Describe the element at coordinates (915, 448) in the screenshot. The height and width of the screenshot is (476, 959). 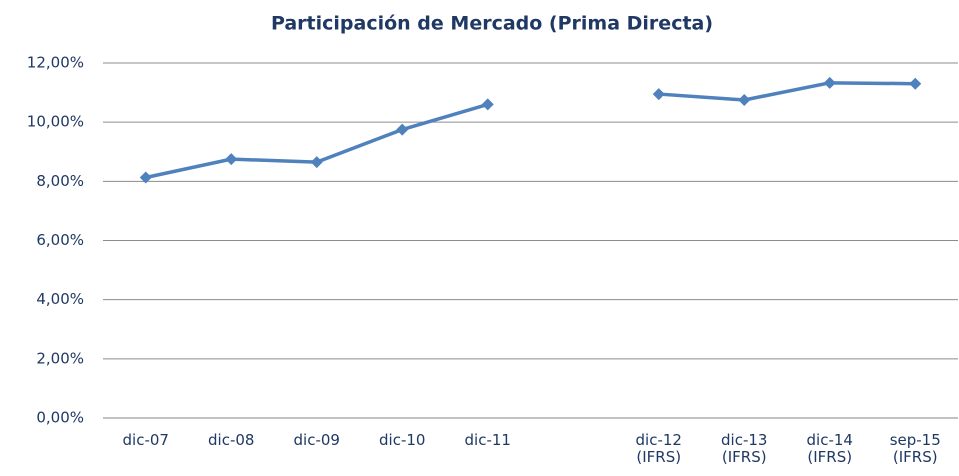
I see `x-tick-label: sep-15 (IFRS)` at that location.